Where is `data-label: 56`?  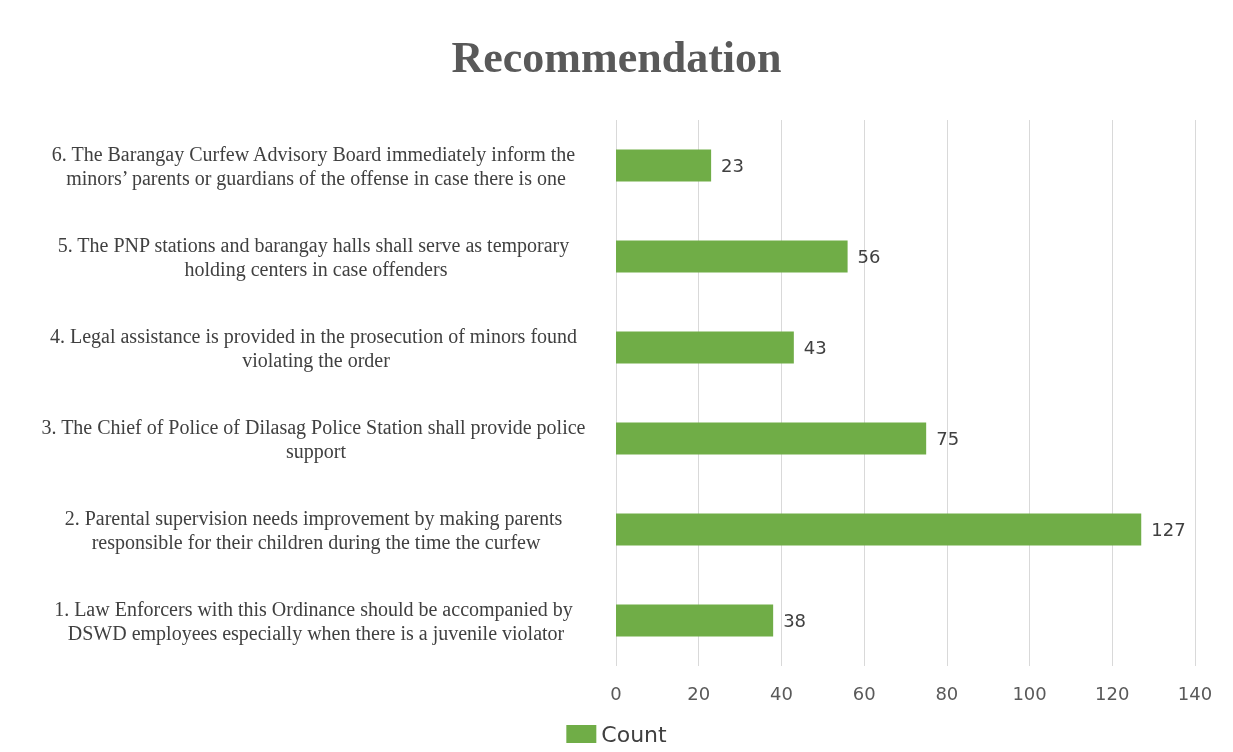
data-label: 56 is located at coordinates (869, 256).